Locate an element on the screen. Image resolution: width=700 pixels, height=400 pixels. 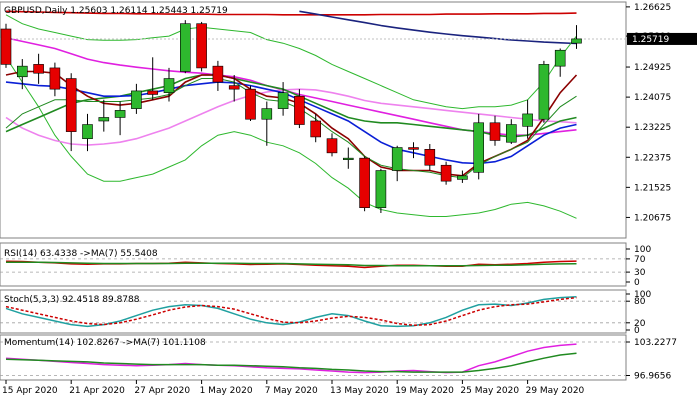
price-tick-label: 1.24925 is located at coordinates (652, 68).